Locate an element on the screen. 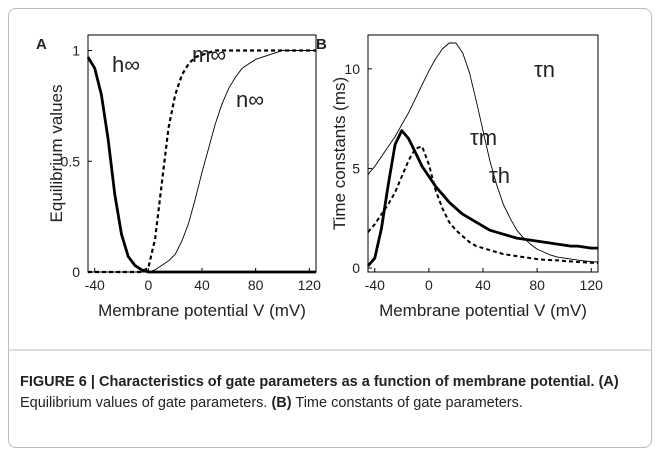 The height and width of the screenshot is (459, 662). caption-b-label: (B) is located at coordinates (281, 403).